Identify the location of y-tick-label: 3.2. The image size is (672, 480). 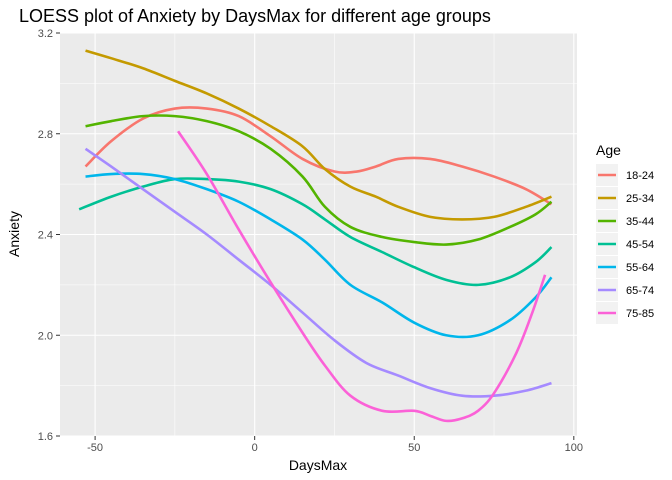
(45, 34).